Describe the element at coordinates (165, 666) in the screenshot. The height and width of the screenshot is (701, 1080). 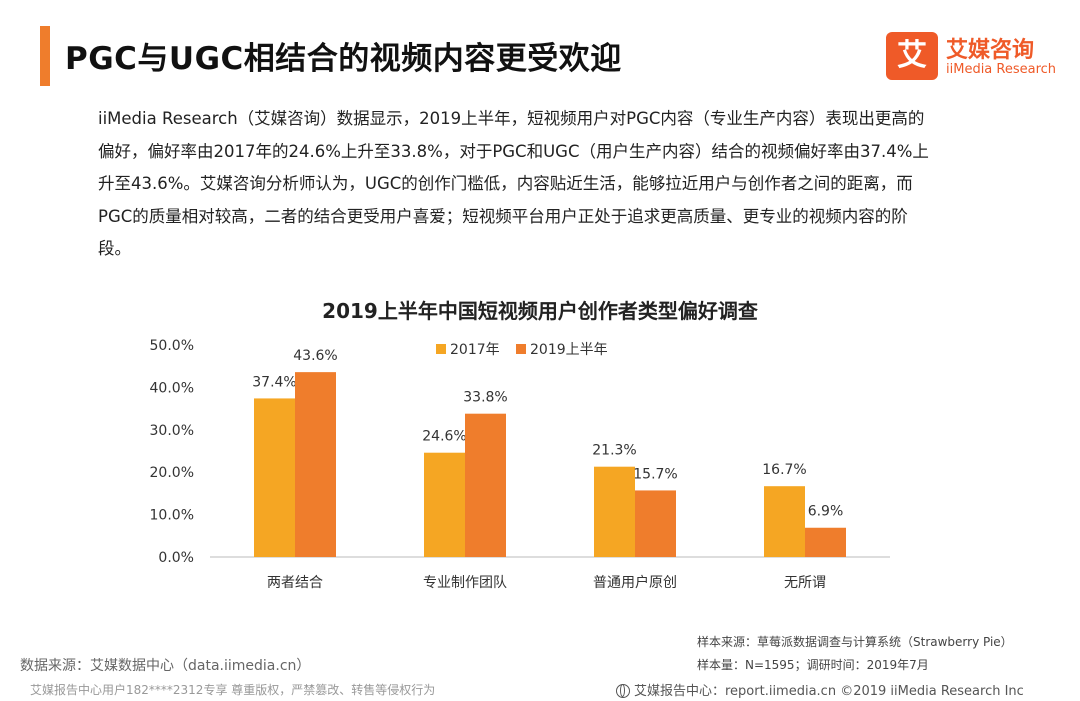
I see `data-source: 数据来源：艾媒数据中心（data.iimedia.cn）` at that location.